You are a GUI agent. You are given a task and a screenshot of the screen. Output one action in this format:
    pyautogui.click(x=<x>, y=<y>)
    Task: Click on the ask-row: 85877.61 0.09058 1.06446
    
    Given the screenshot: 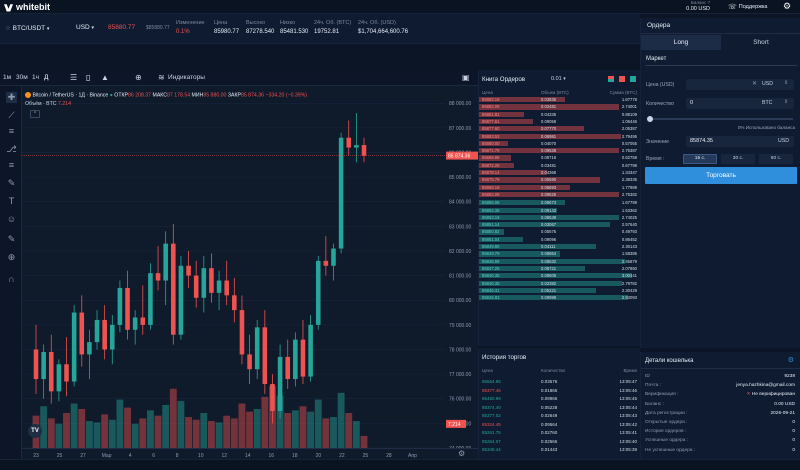 What is the action you would take?
    pyautogui.click(x=560, y=121)
    